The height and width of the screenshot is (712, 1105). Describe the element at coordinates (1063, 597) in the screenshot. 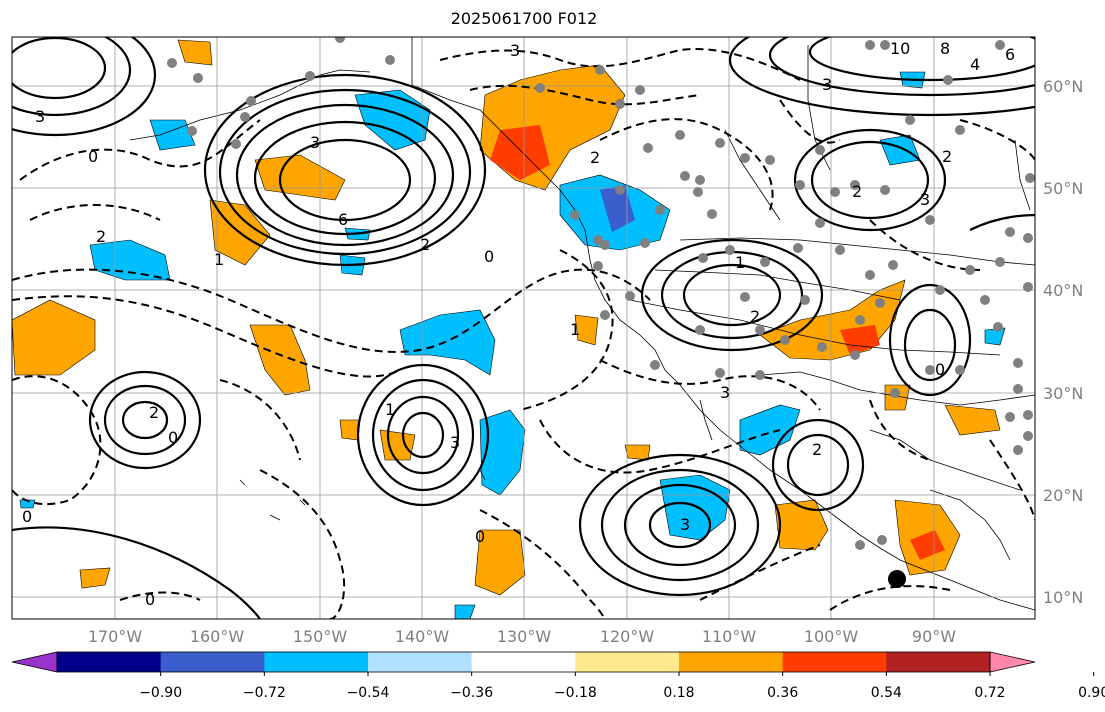

I see `lat-label: 10°N` at that location.